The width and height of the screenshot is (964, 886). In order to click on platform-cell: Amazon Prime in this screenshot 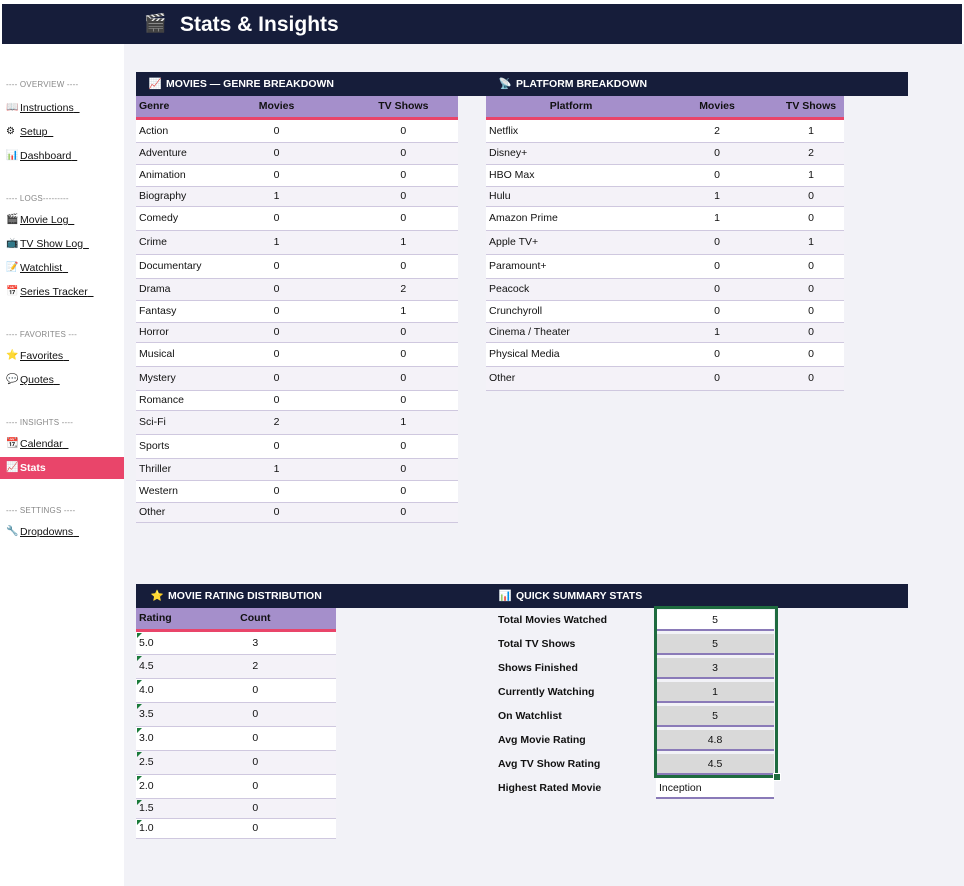, I will do `click(571, 218)`.